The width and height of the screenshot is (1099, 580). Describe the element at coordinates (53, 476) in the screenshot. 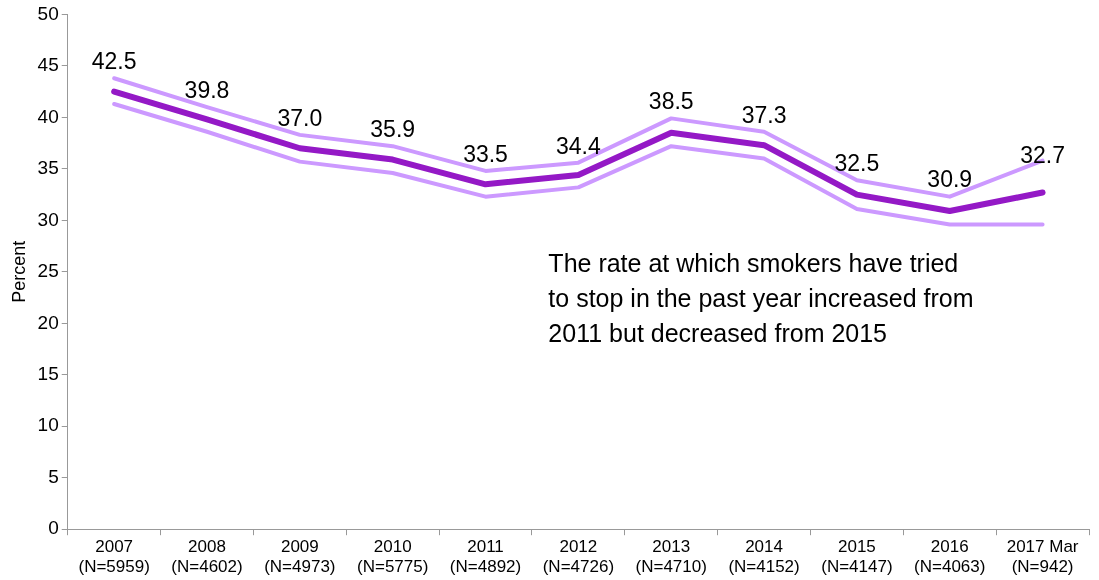

I see `y-tick-label: 5` at that location.